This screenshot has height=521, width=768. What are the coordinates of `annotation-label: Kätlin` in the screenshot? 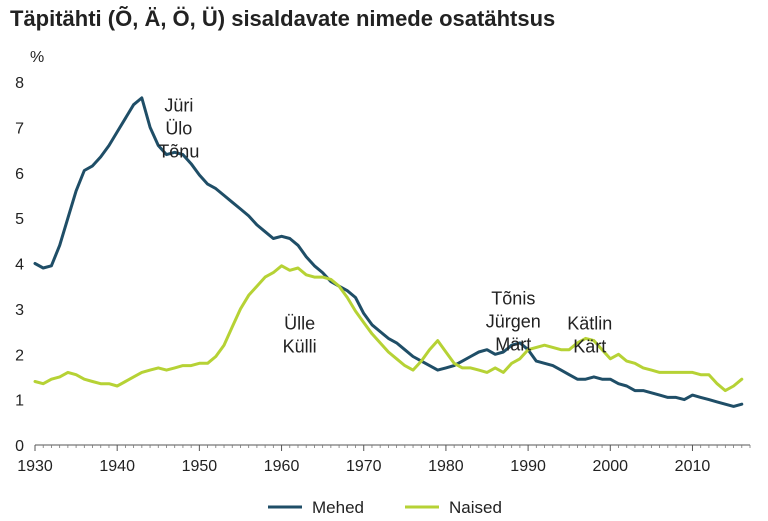 It's located at (589, 323).